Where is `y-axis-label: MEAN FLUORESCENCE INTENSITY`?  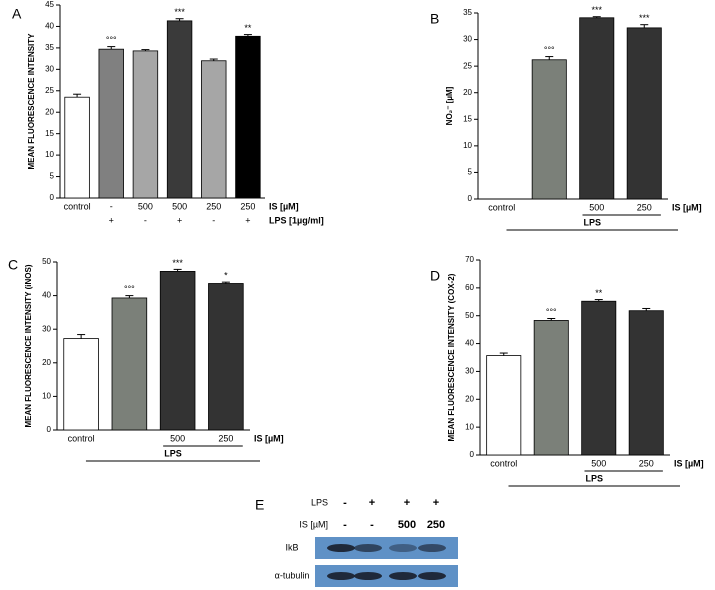 y-axis-label: MEAN FLUORESCENCE INTENSITY is located at coordinates (31, 101).